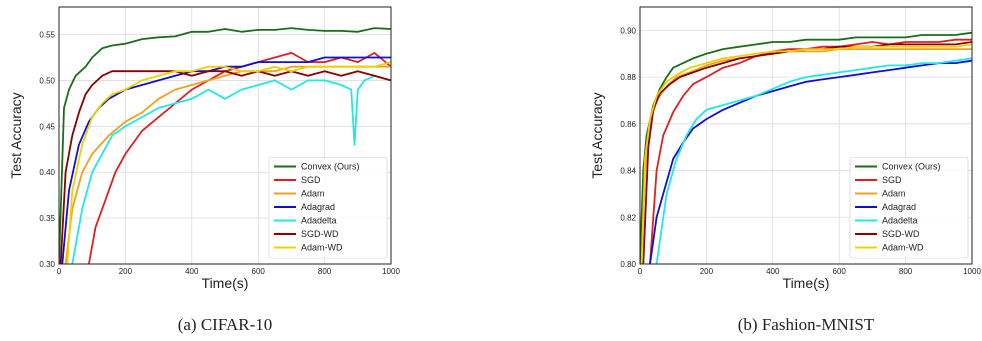  I want to click on figure-caption: (b) Fashion-MNIST, so click(806, 324).